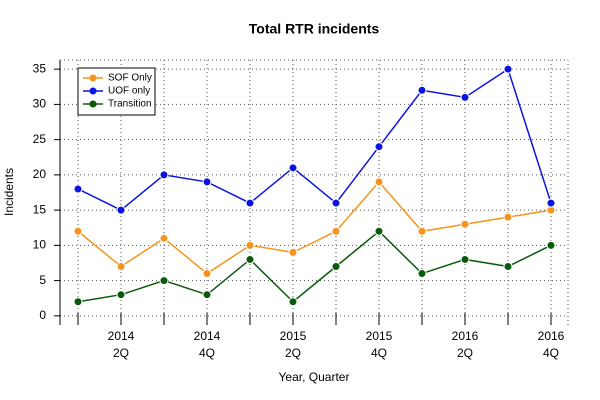  Describe the element at coordinates (40, 68) in the screenshot. I see `y-tick-label: 35` at that location.